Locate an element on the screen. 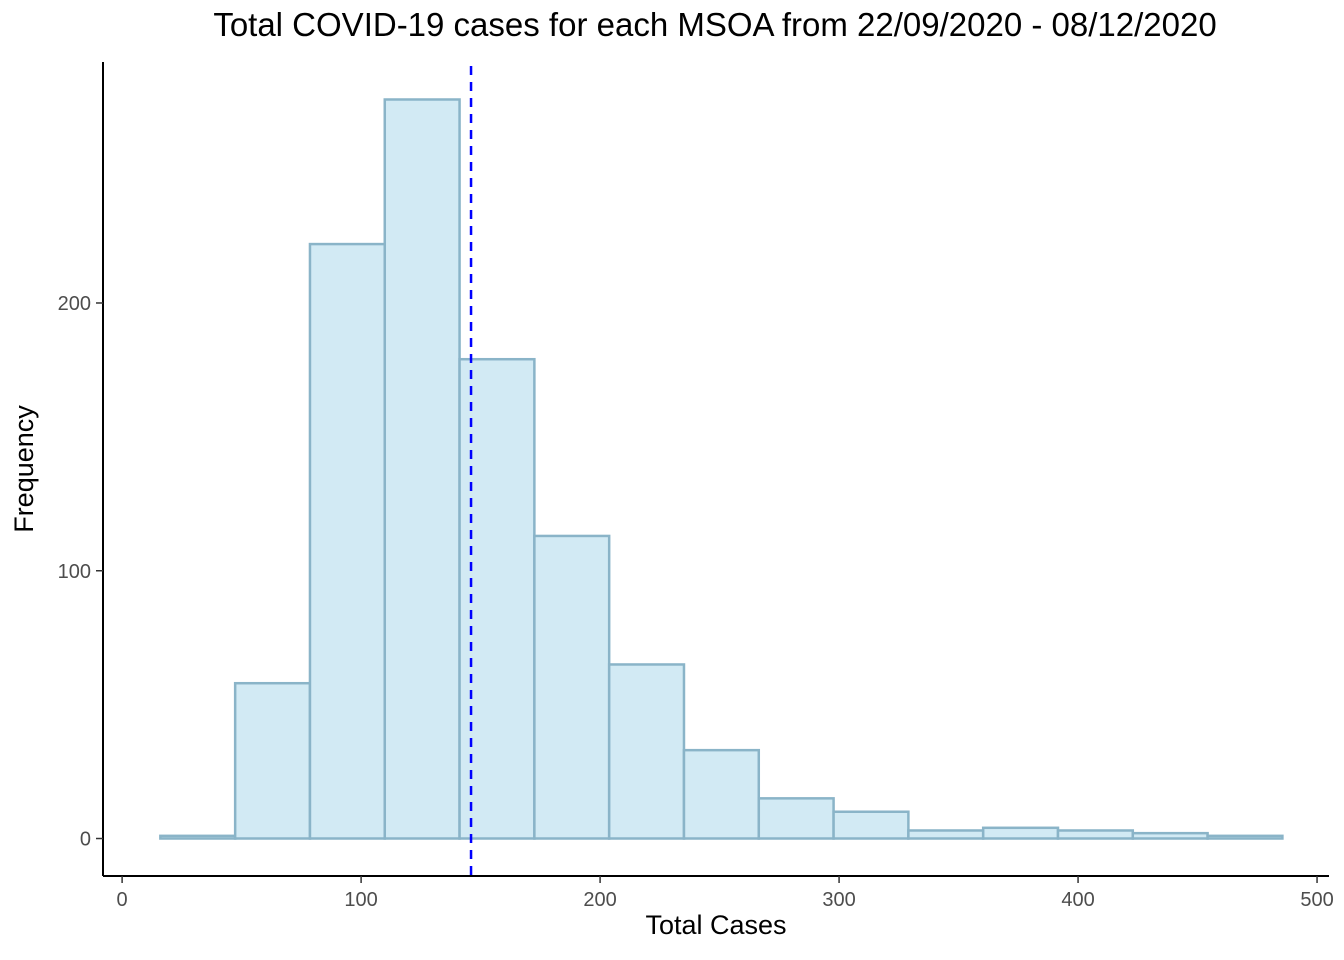 The height and width of the screenshot is (960, 1344). x-axis-label: Total Cases is located at coordinates (716, 925).